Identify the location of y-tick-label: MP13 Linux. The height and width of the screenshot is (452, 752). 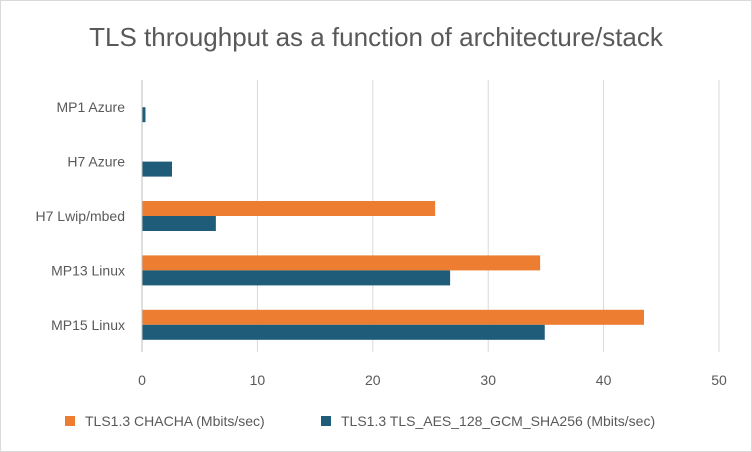
(88, 270).